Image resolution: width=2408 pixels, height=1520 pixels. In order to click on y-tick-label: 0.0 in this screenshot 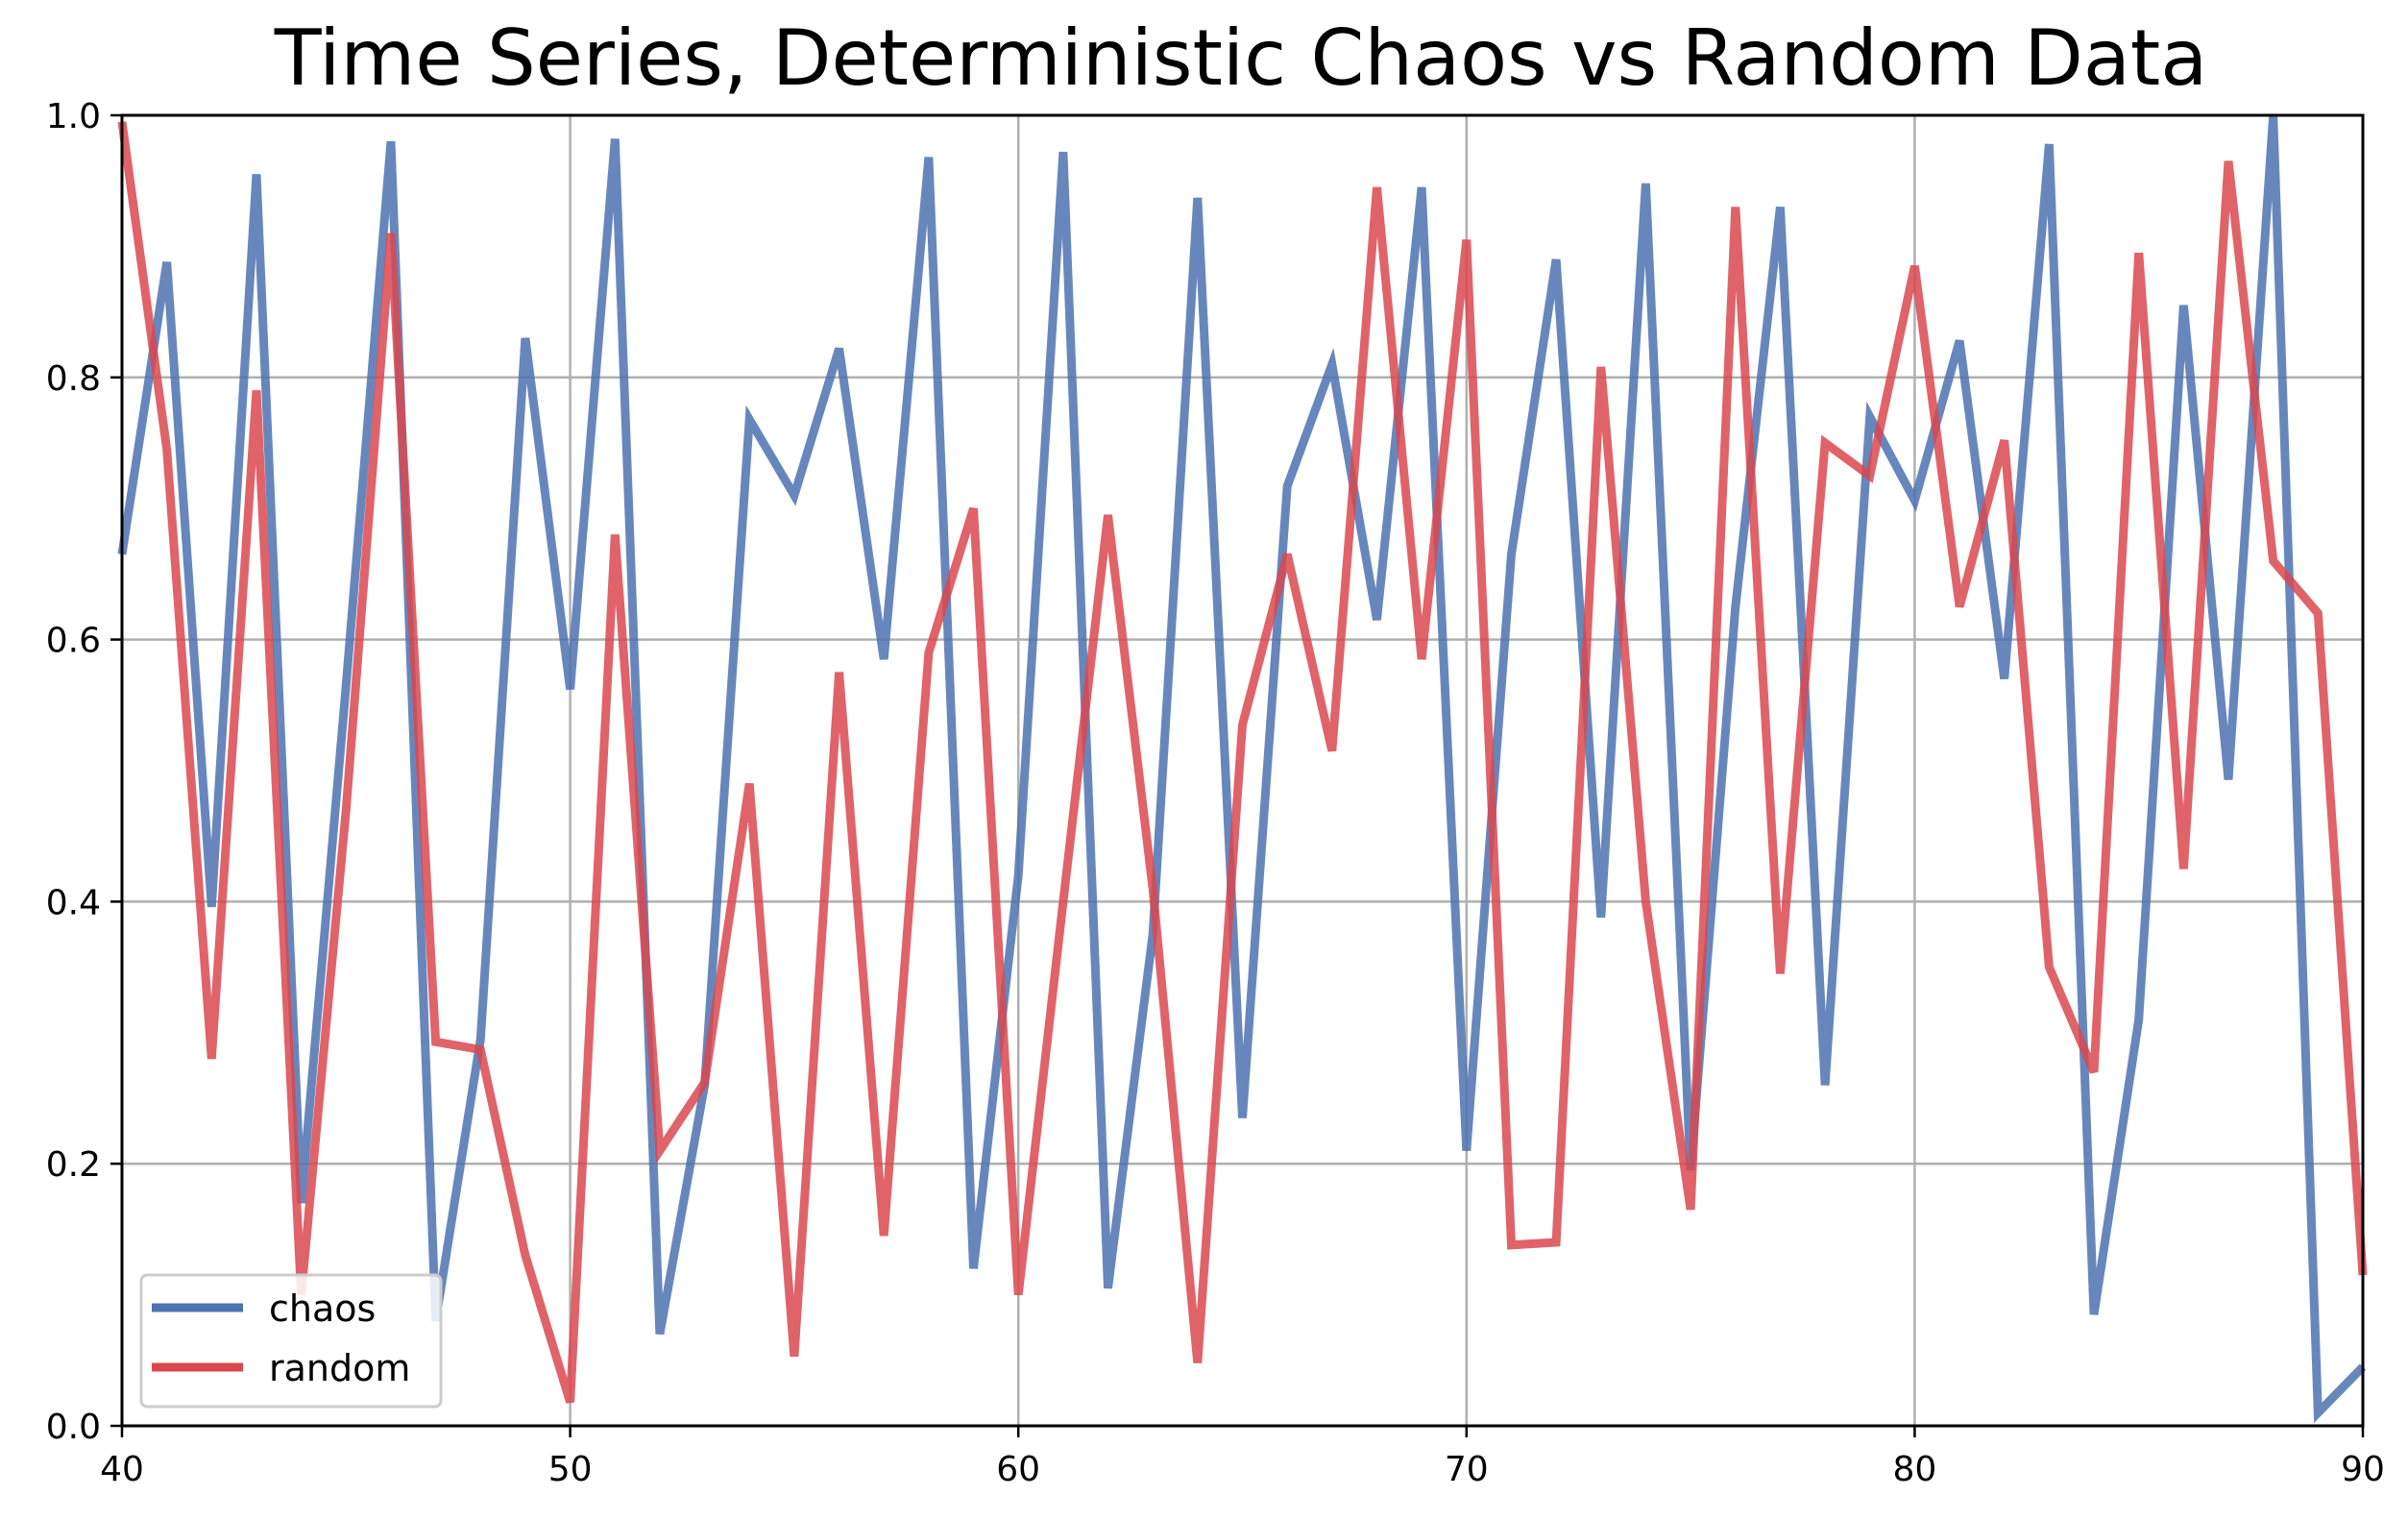, I will do `click(73, 1427)`.